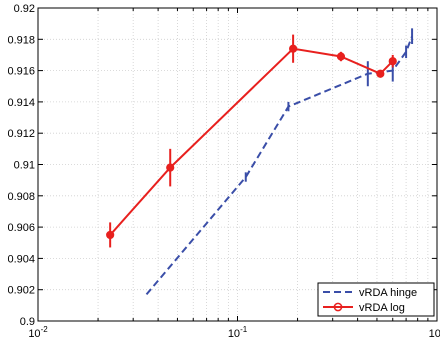  Describe the element at coordinates (24, 9) in the screenshot. I see `y-tick-label: 0.92` at that location.